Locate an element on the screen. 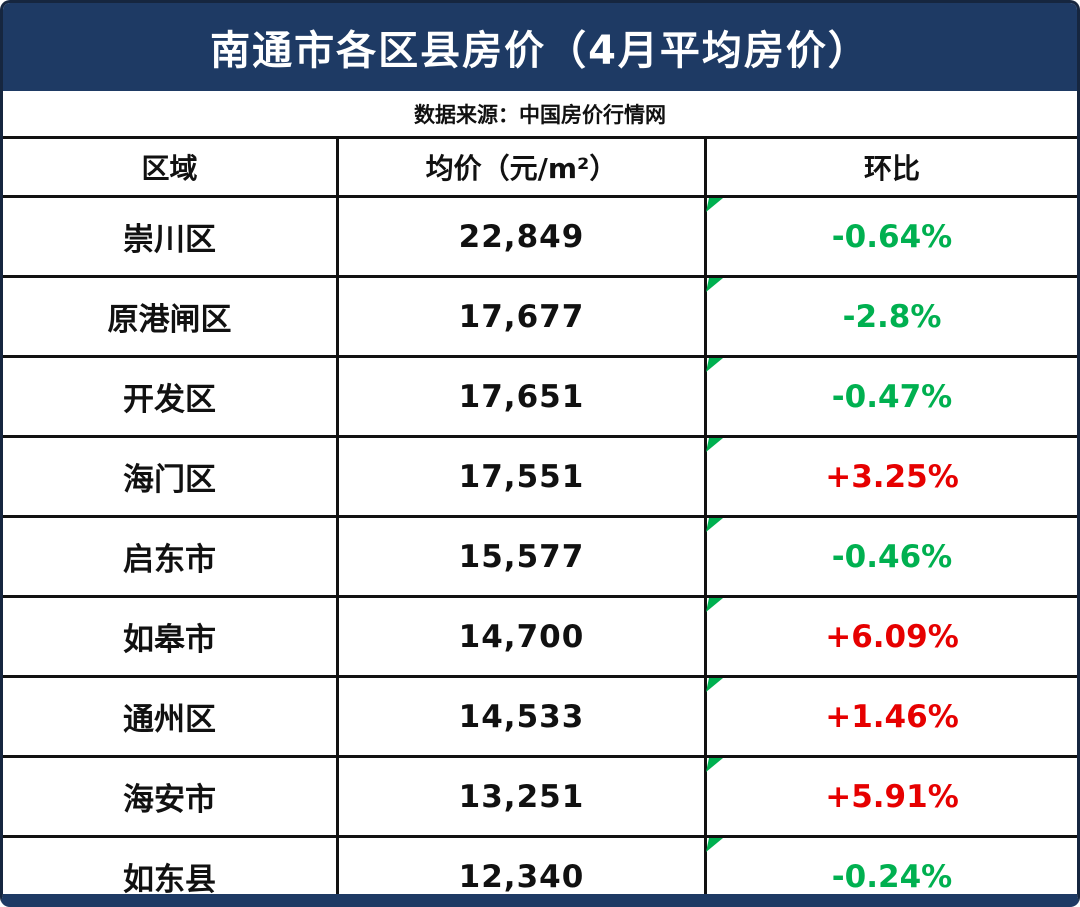  table-row: 通州区 14,533 +1.46% is located at coordinates (540, 718).